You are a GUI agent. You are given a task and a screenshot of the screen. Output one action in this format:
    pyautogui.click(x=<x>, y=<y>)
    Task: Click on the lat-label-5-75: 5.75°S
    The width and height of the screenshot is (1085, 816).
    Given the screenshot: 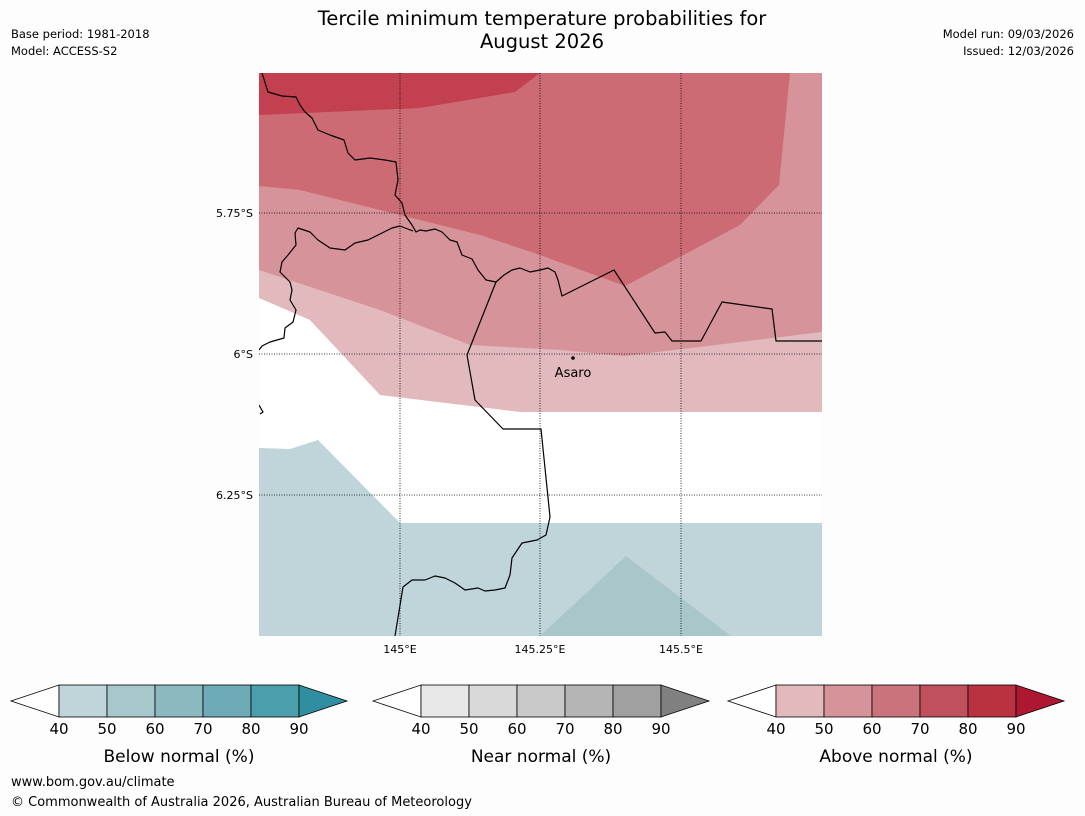 What is the action you would take?
    pyautogui.click(x=234, y=213)
    